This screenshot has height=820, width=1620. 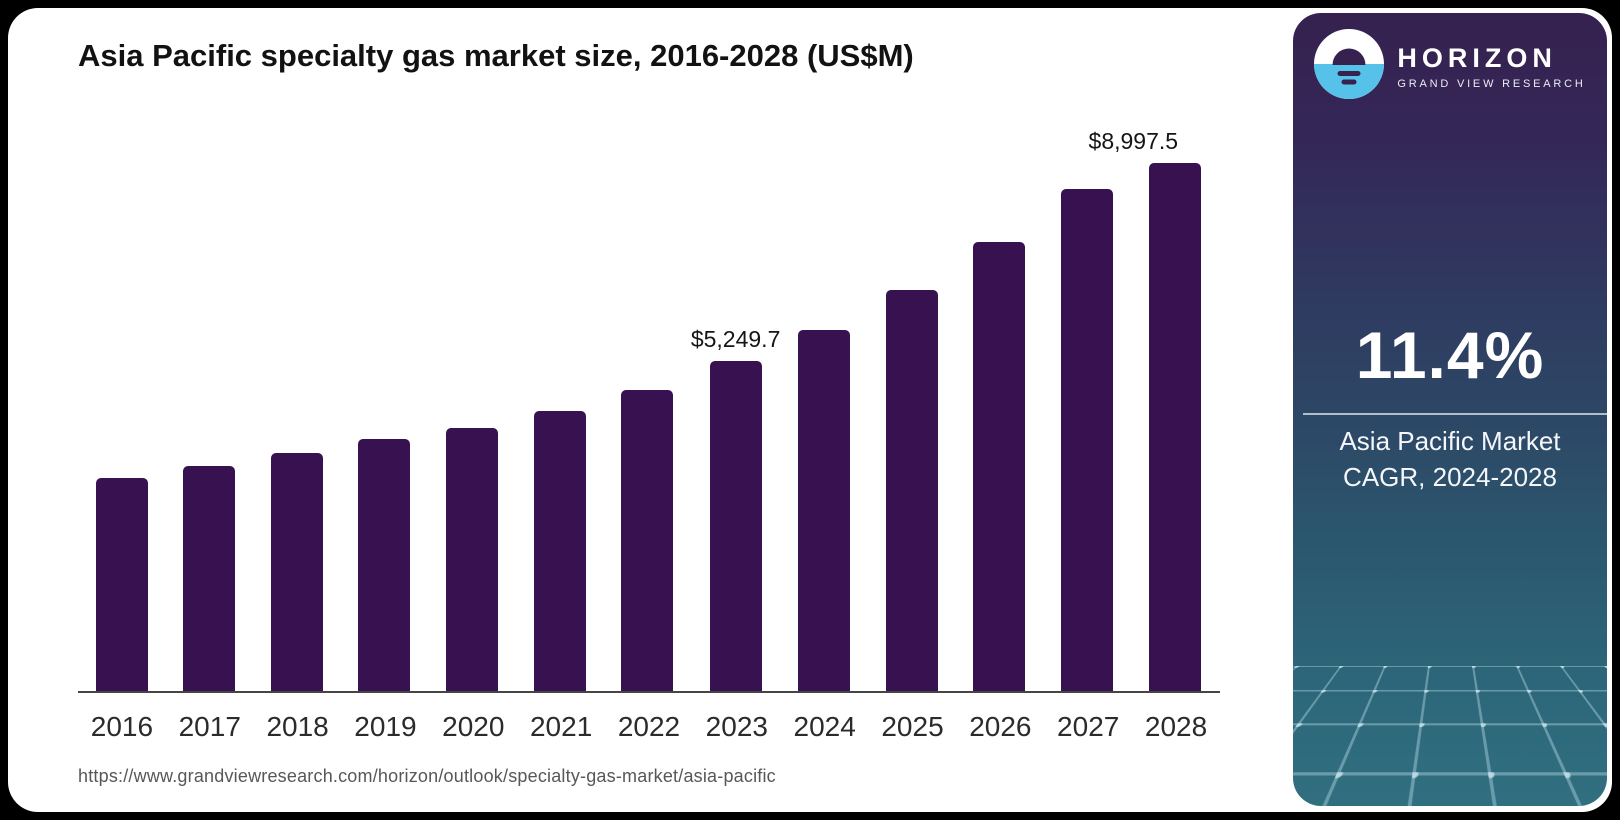 I want to click on x-axis-label-2025: 2025, so click(x=912, y=726).